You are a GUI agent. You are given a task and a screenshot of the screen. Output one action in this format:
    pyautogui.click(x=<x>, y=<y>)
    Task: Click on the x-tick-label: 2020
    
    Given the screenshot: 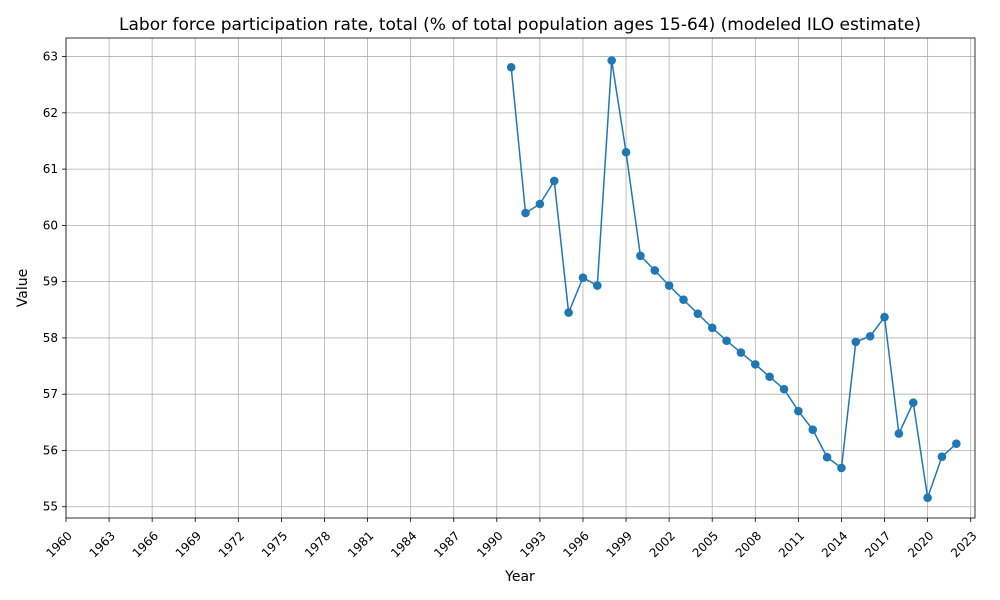 What is the action you would take?
    pyautogui.click(x=920, y=544)
    